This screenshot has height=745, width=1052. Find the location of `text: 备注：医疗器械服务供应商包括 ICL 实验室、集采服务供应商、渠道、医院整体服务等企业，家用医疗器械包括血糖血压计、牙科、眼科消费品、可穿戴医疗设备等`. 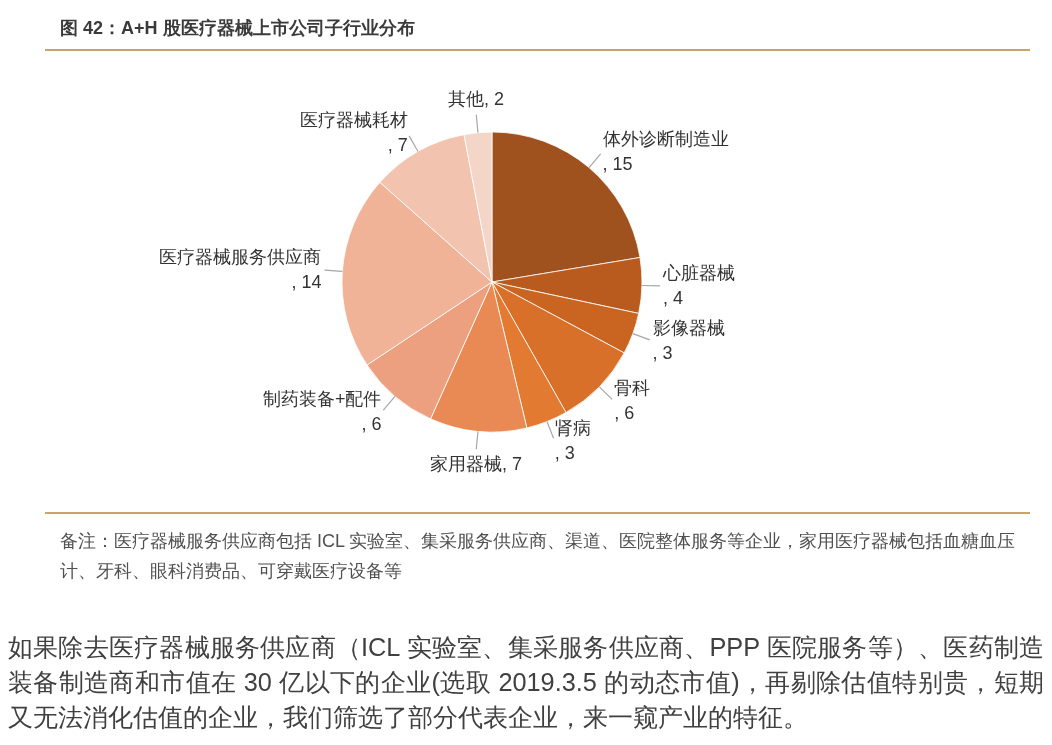

text: 备注：医疗器械服务供应商包括 ICL 实验室、集采服务供应商、渠道、医院整体服务等企业，家用医疗器械包括血糖血压计、牙科、眼科消费品、可穿戴医疗设备等 is located at coordinates (537, 549).